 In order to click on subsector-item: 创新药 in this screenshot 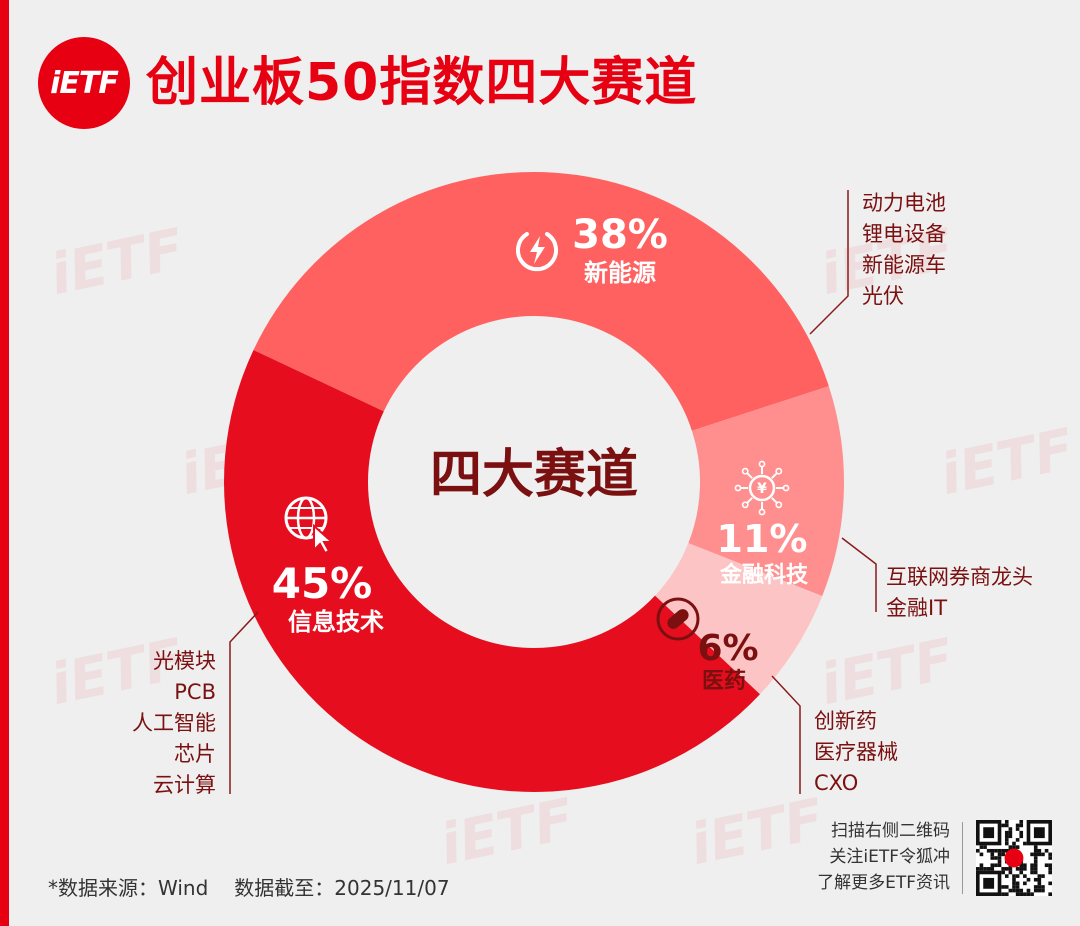, I will do `click(845, 721)`.